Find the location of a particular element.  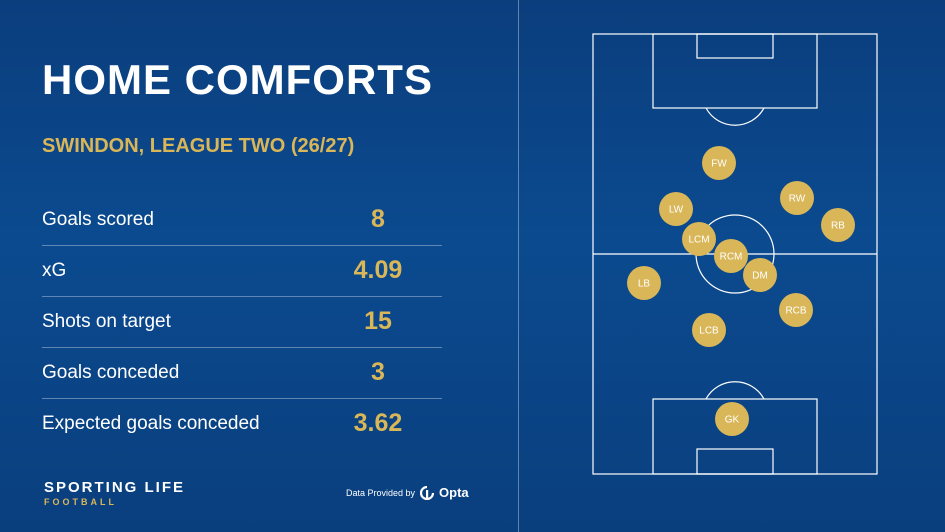

stat-label: Goals conceded is located at coordinates (111, 372).